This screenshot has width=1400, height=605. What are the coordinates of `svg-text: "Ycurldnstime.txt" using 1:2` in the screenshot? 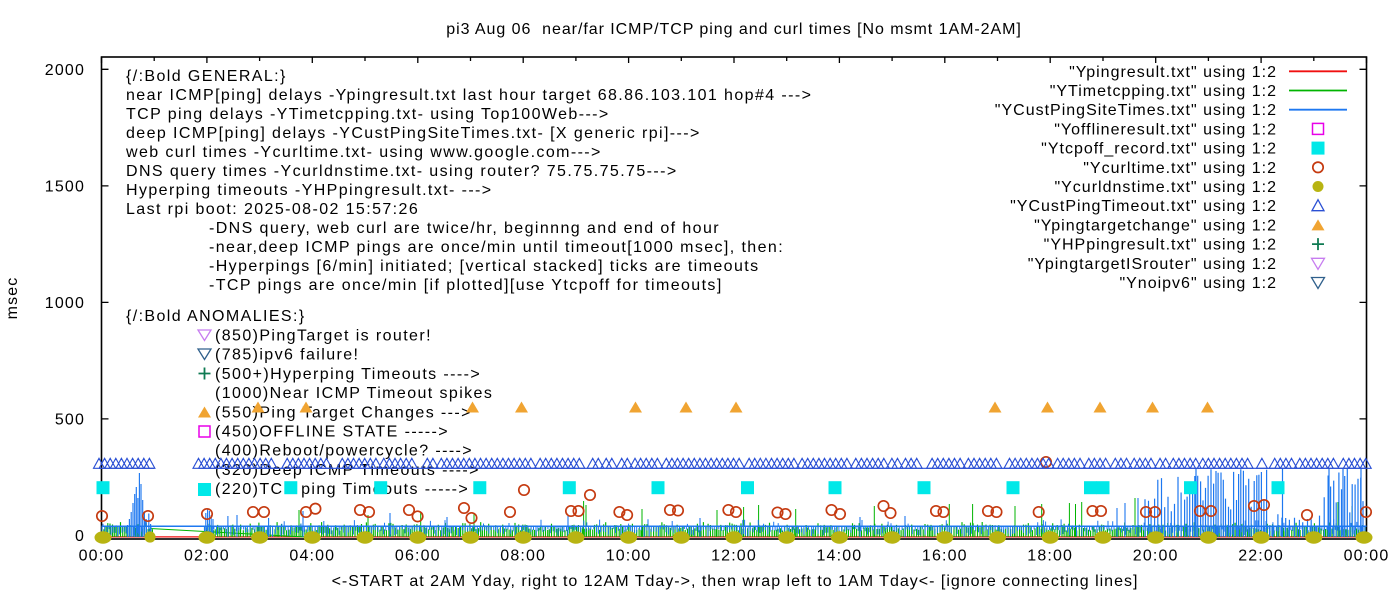 It's located at (1165, 187).